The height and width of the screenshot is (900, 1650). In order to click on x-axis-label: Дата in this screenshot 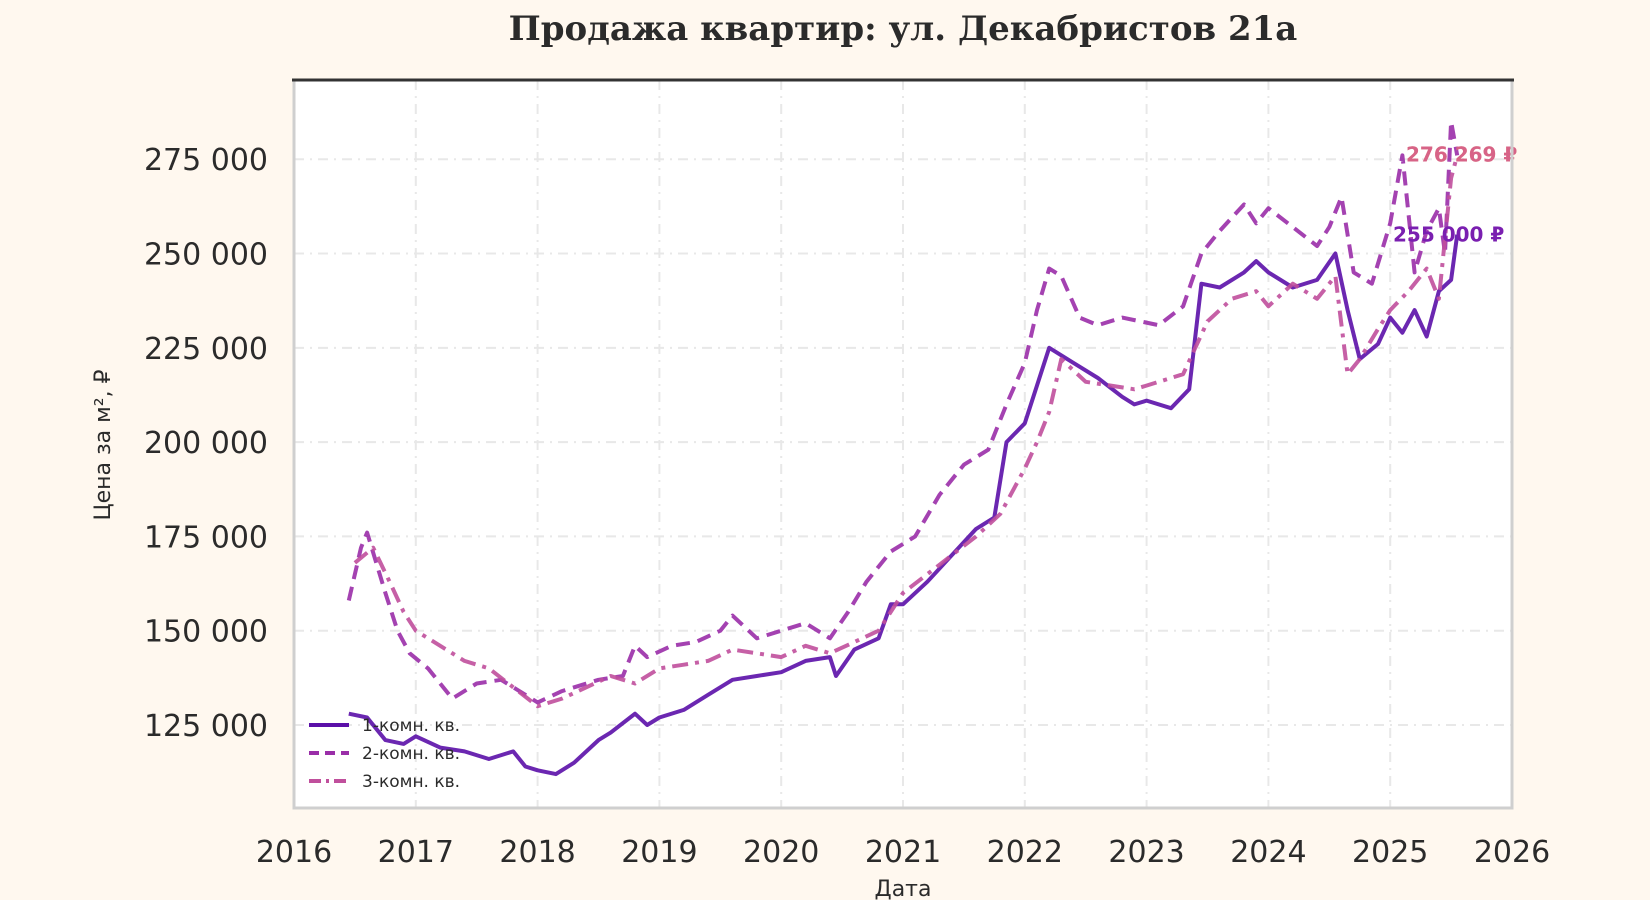, I will do `click(903, 888)`.